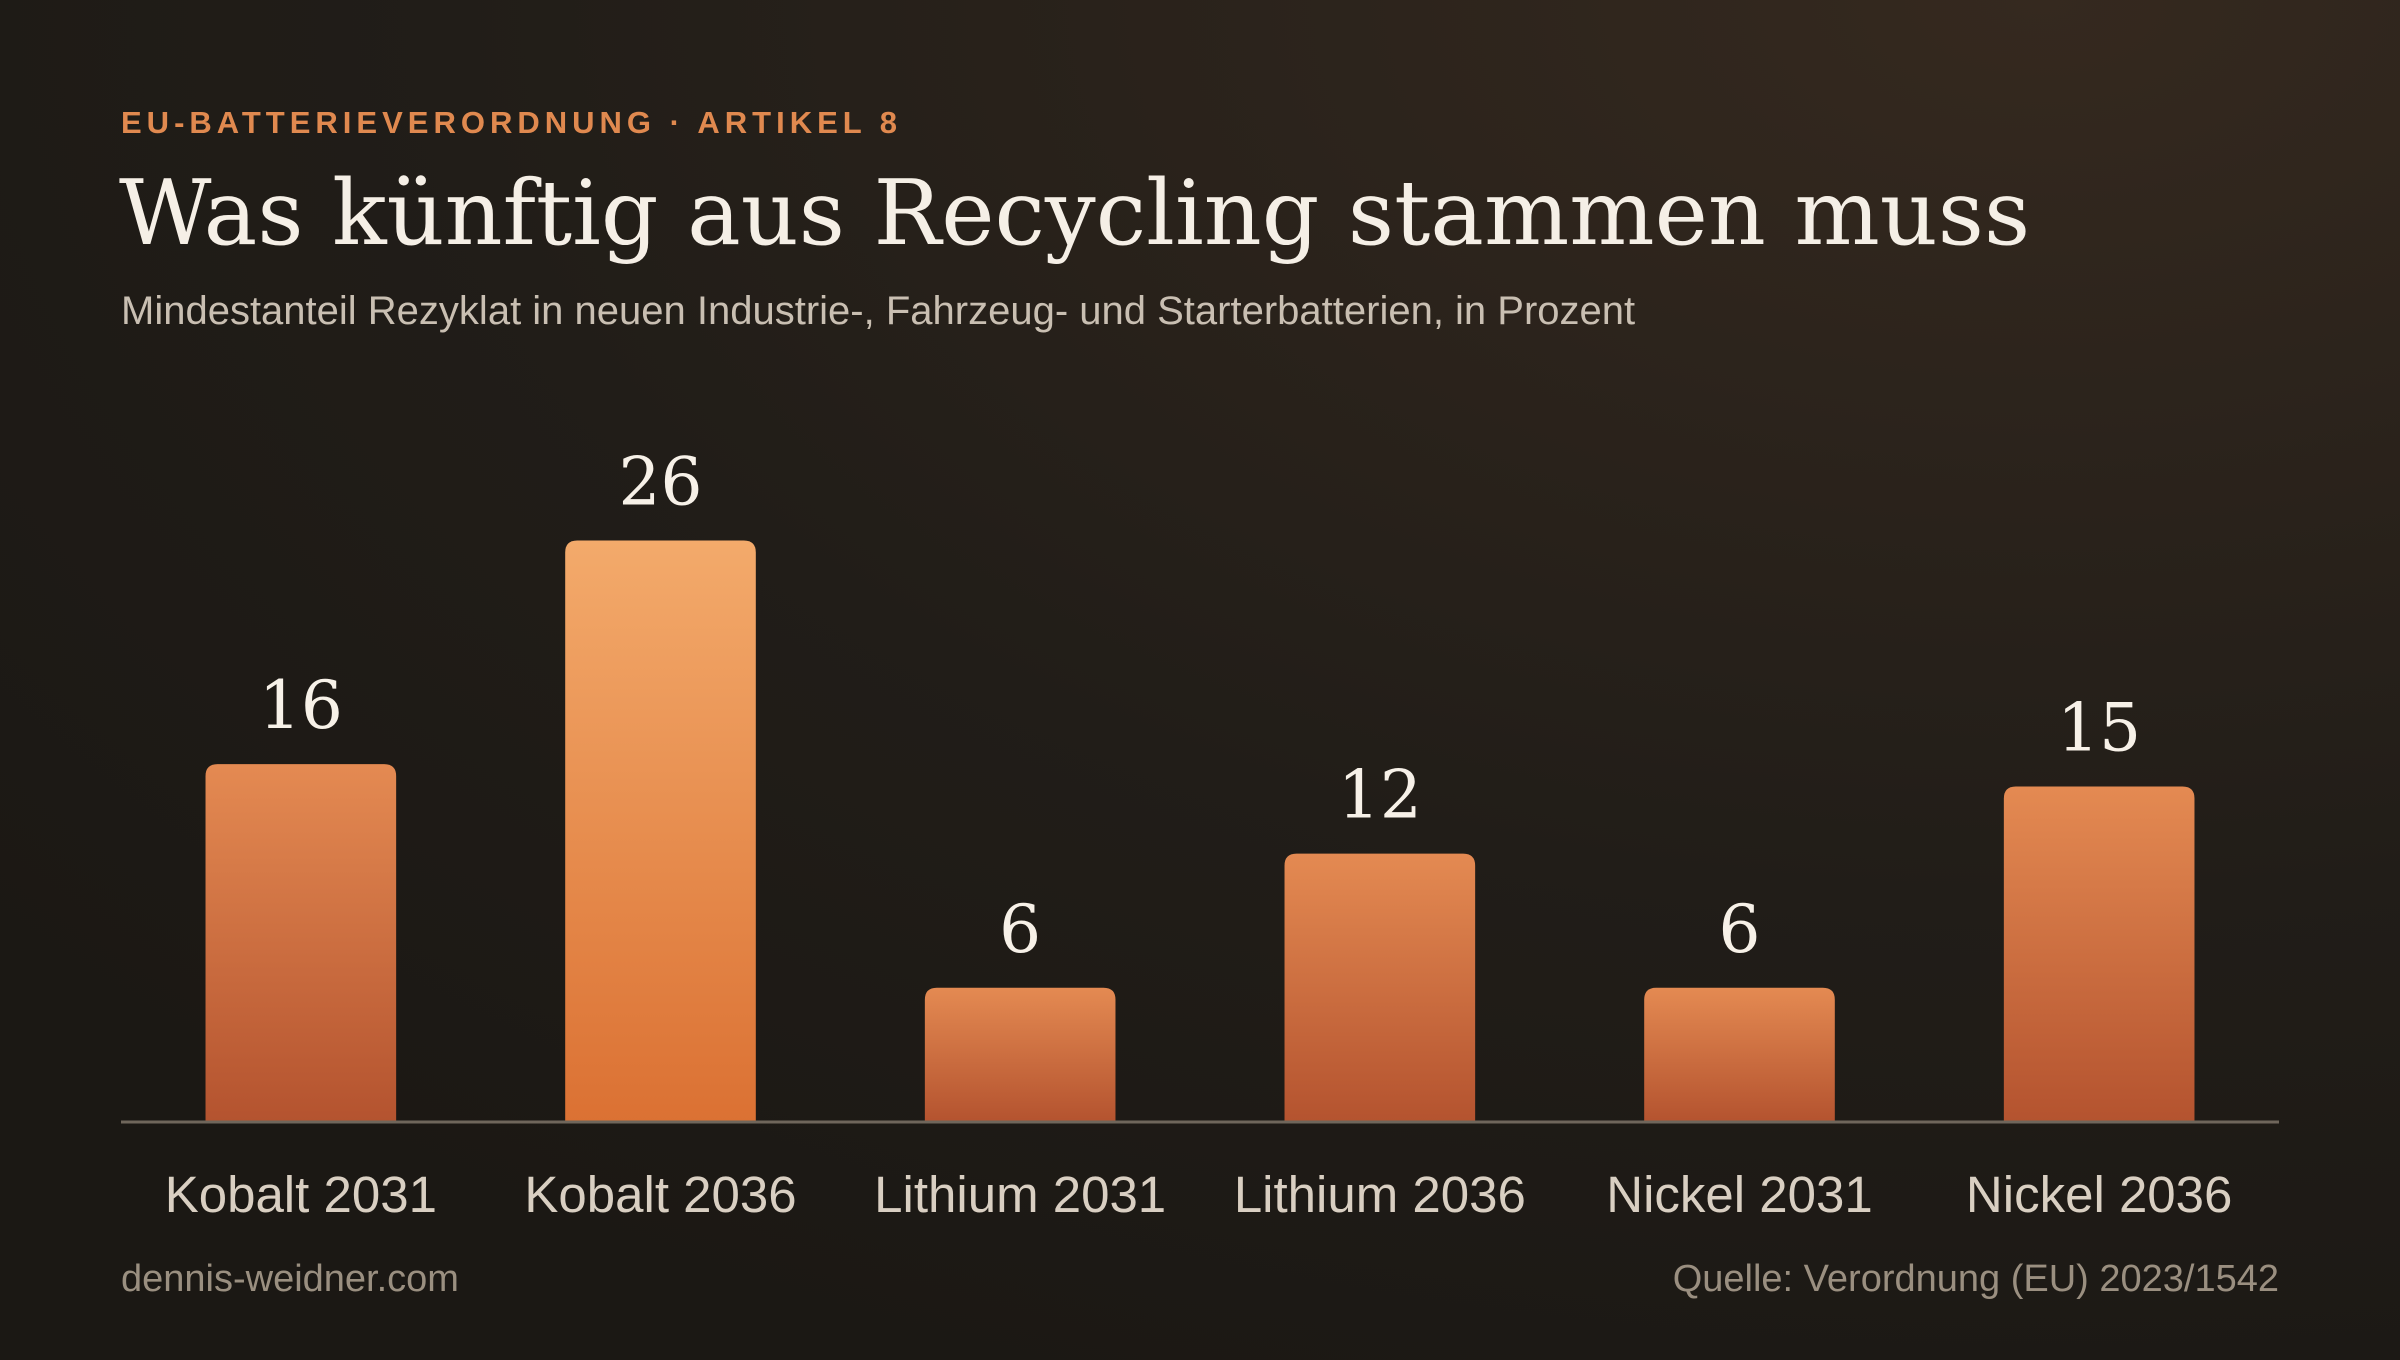 Image resolution: width=2400 pixels, height=1360 pixels. What do you see at coordinates (2099, 1194) in the screenshot?
I see `x-tick-label: Nickel 2036` at bounding box center [2099, 1194].